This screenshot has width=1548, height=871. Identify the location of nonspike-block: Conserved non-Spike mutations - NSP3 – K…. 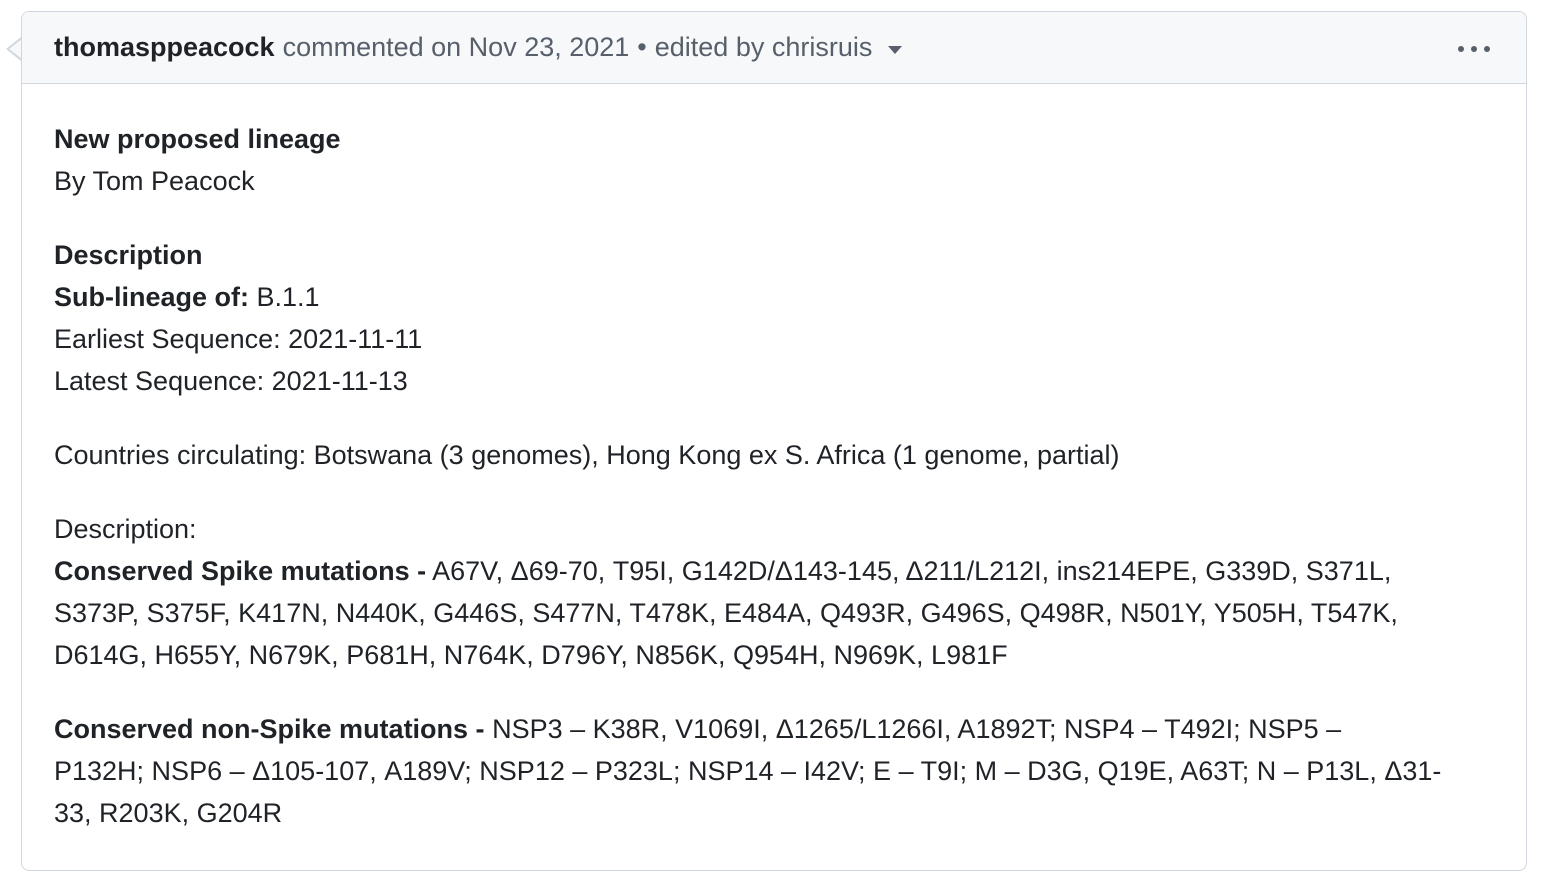
(773, 771).